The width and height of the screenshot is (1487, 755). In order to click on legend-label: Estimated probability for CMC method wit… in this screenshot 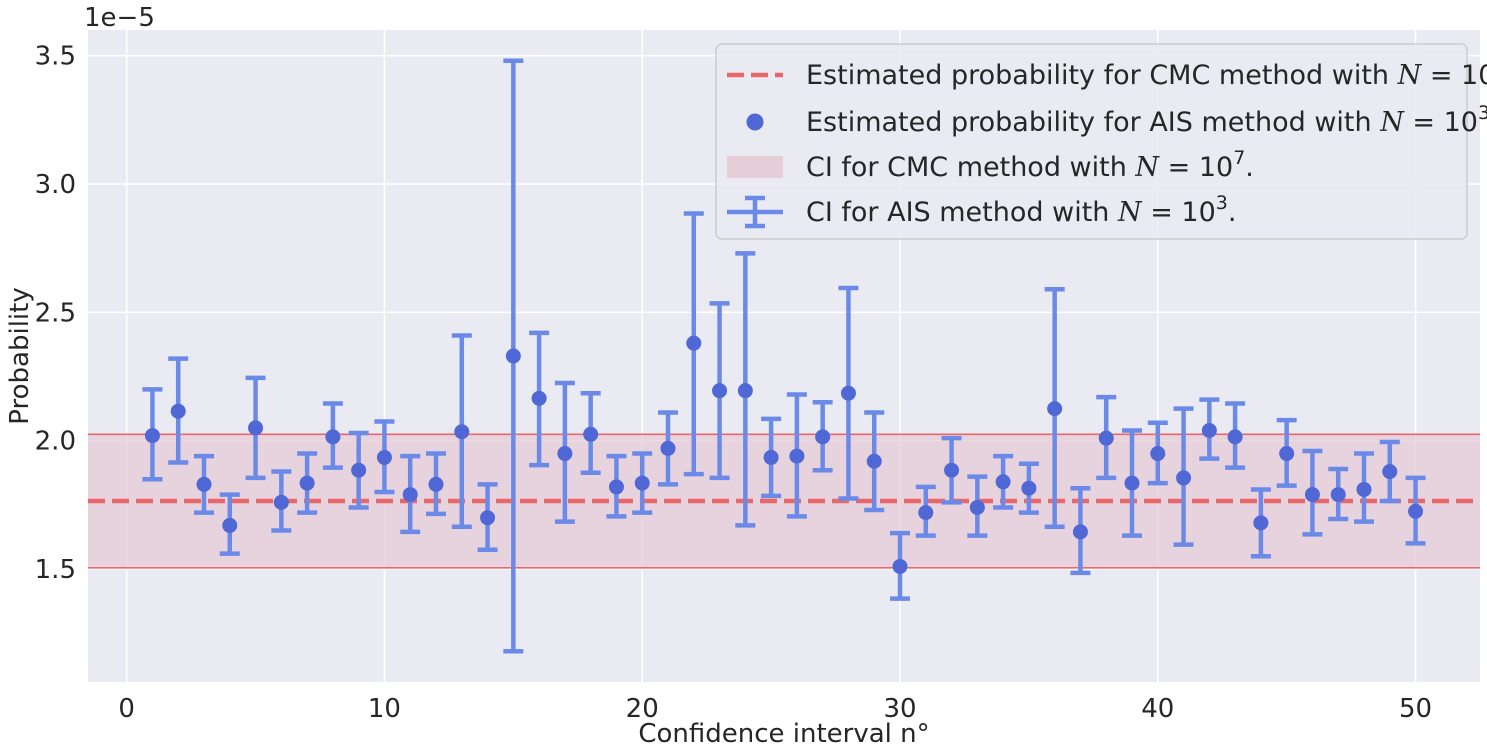, I will do `click(1146, 73)`.